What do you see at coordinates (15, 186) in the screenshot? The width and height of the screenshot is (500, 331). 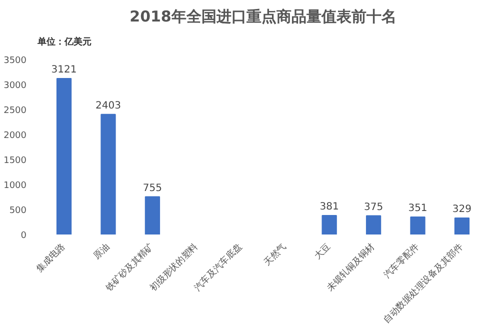 I see `y-tick-label: 1000` at bounding box center [15, 186].